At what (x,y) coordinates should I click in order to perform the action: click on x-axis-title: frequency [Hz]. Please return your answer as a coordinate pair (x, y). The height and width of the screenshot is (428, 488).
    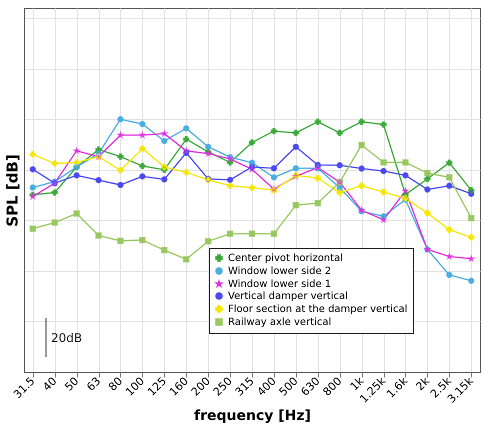
    Looking at the image, I should click on (252, 416).